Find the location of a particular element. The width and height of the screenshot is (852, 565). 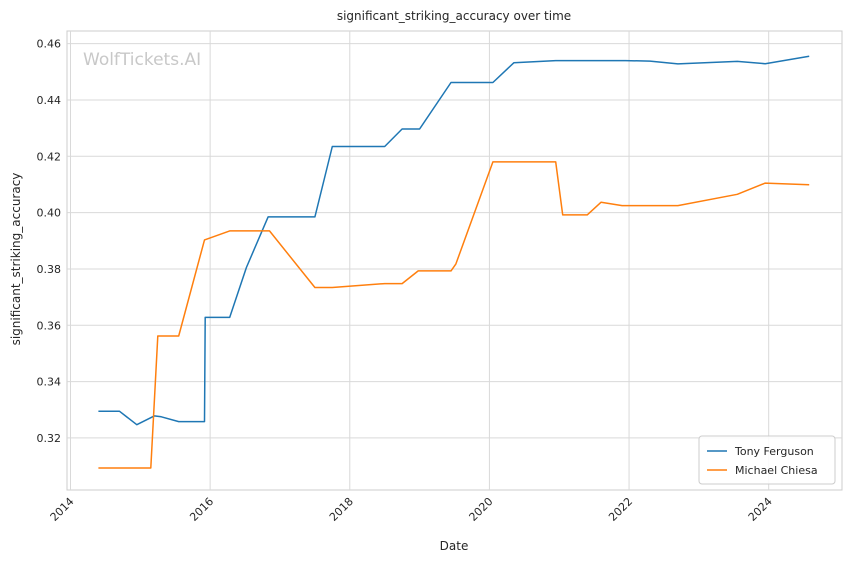

y-tick-label: 0.38 is located at coordinates (49, 269).